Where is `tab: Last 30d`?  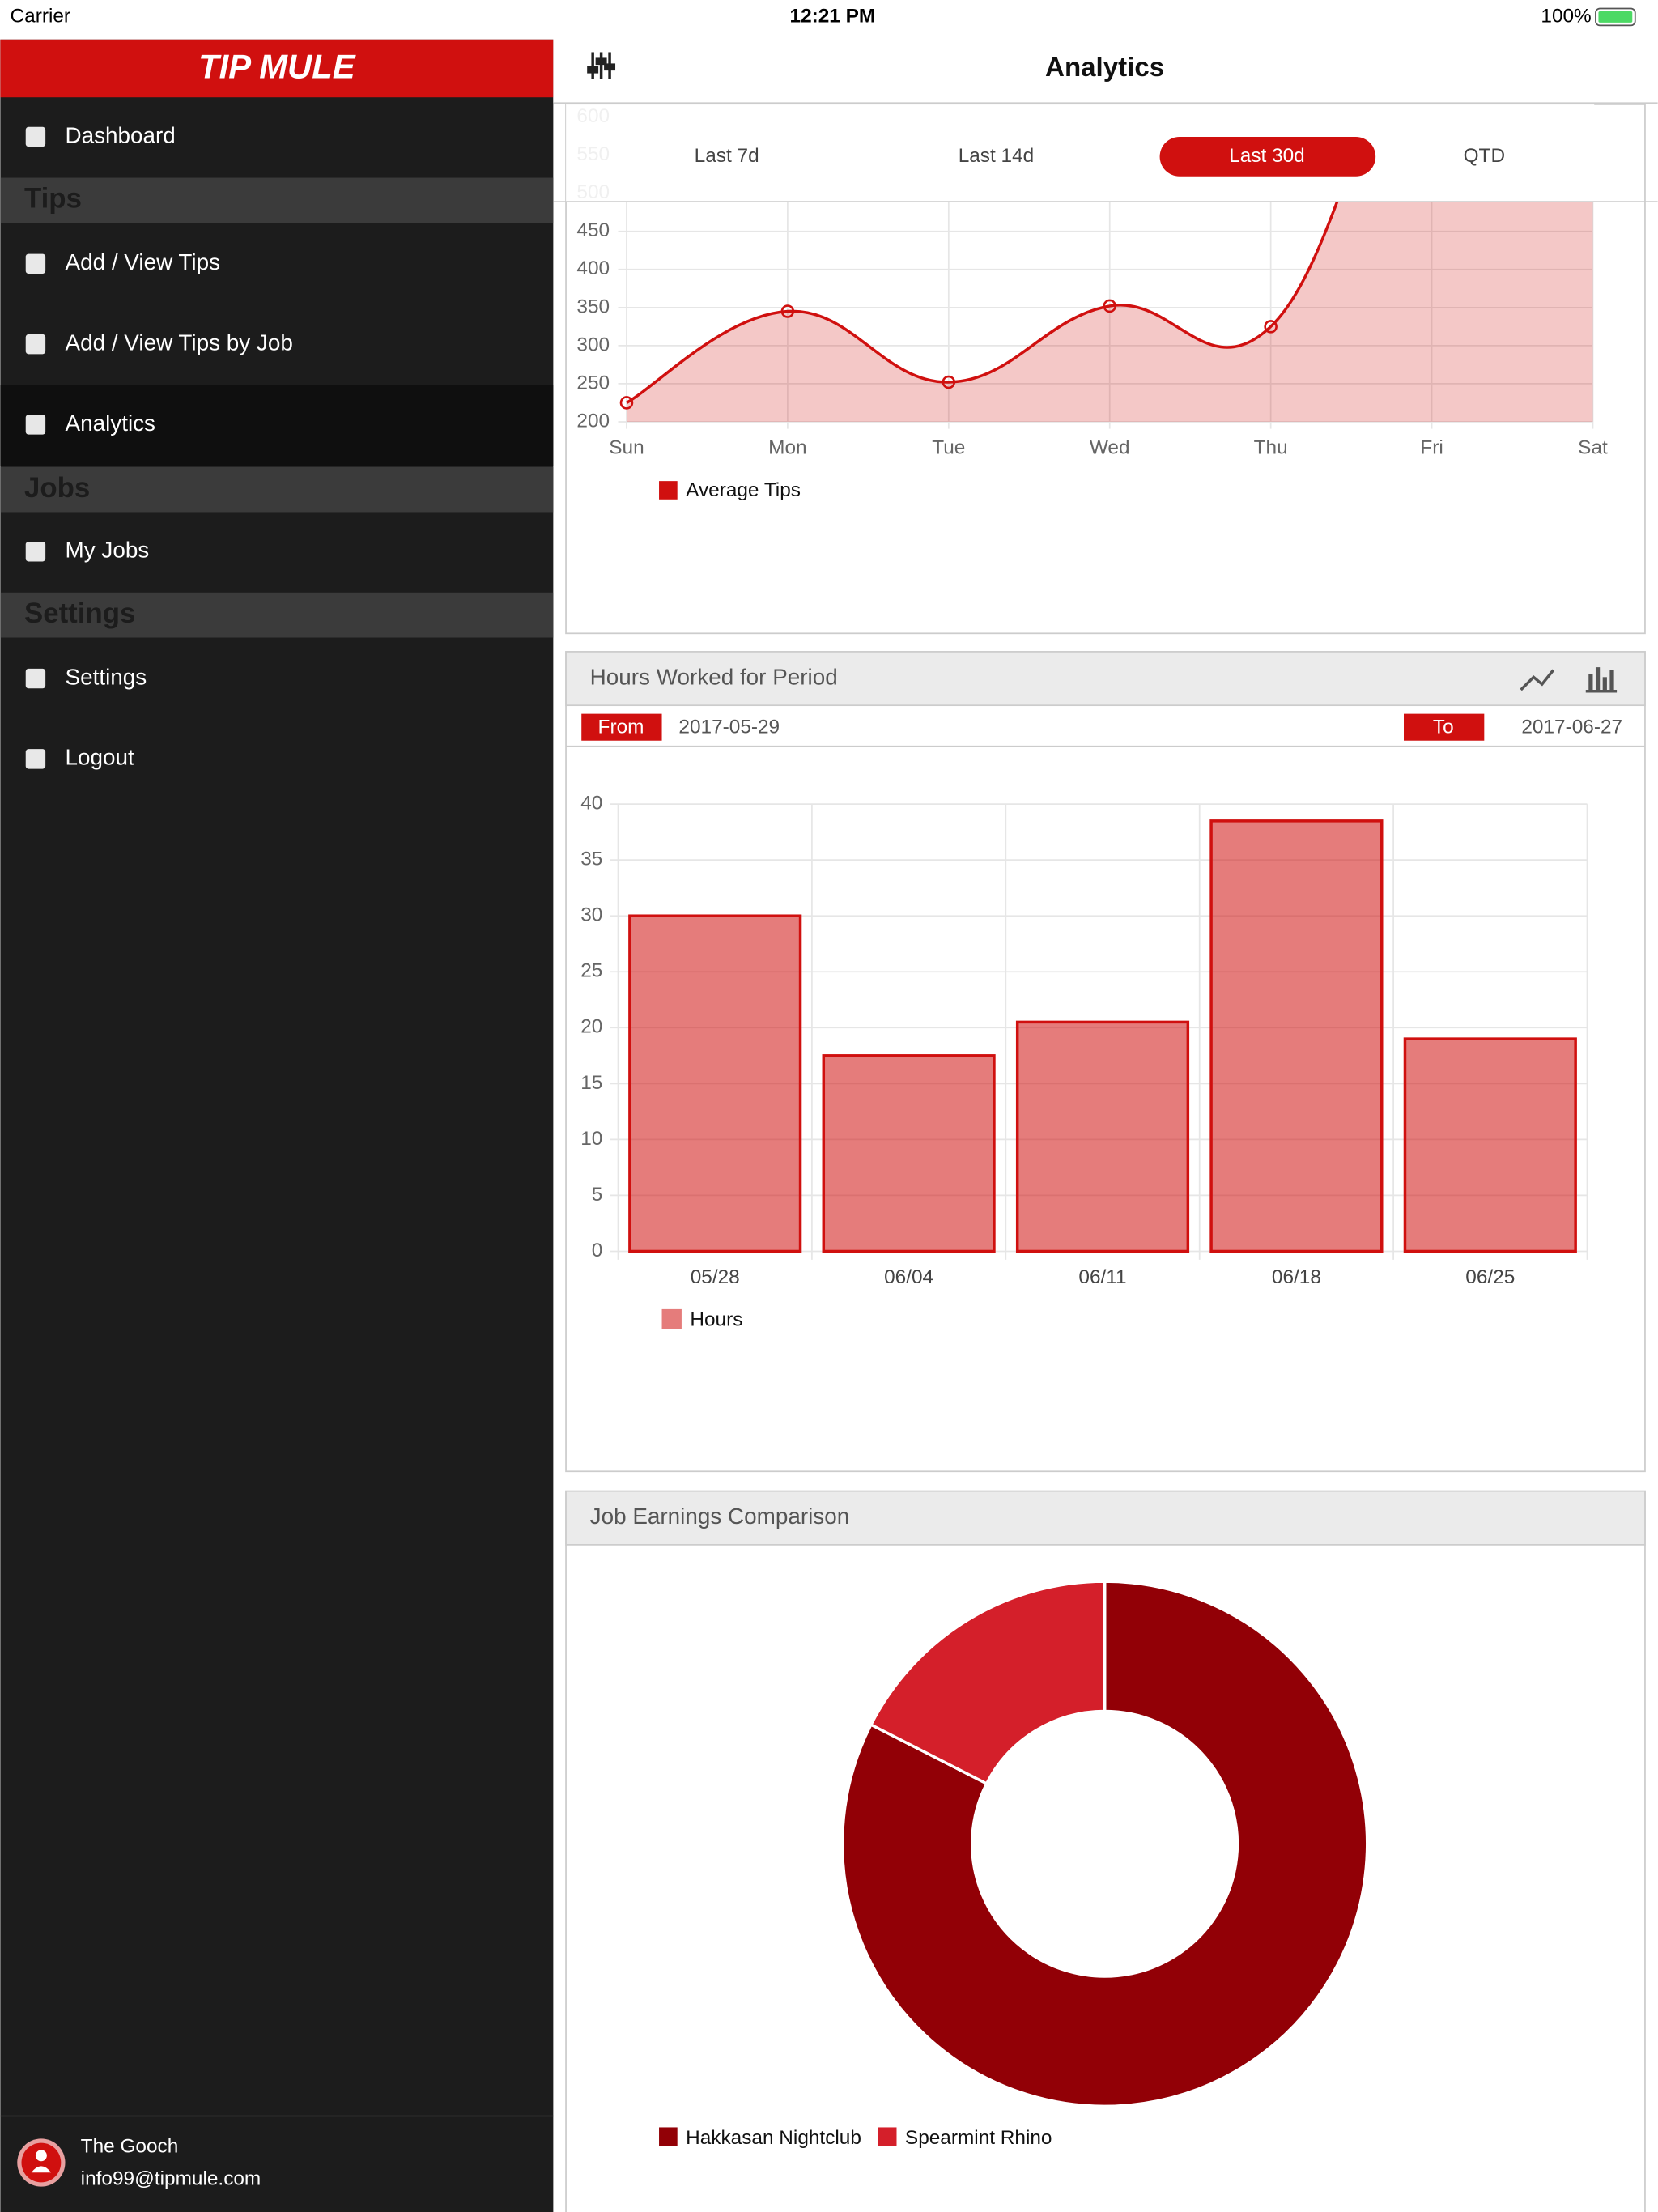 tab: Last 30d is located at coordinates (1267, 156).